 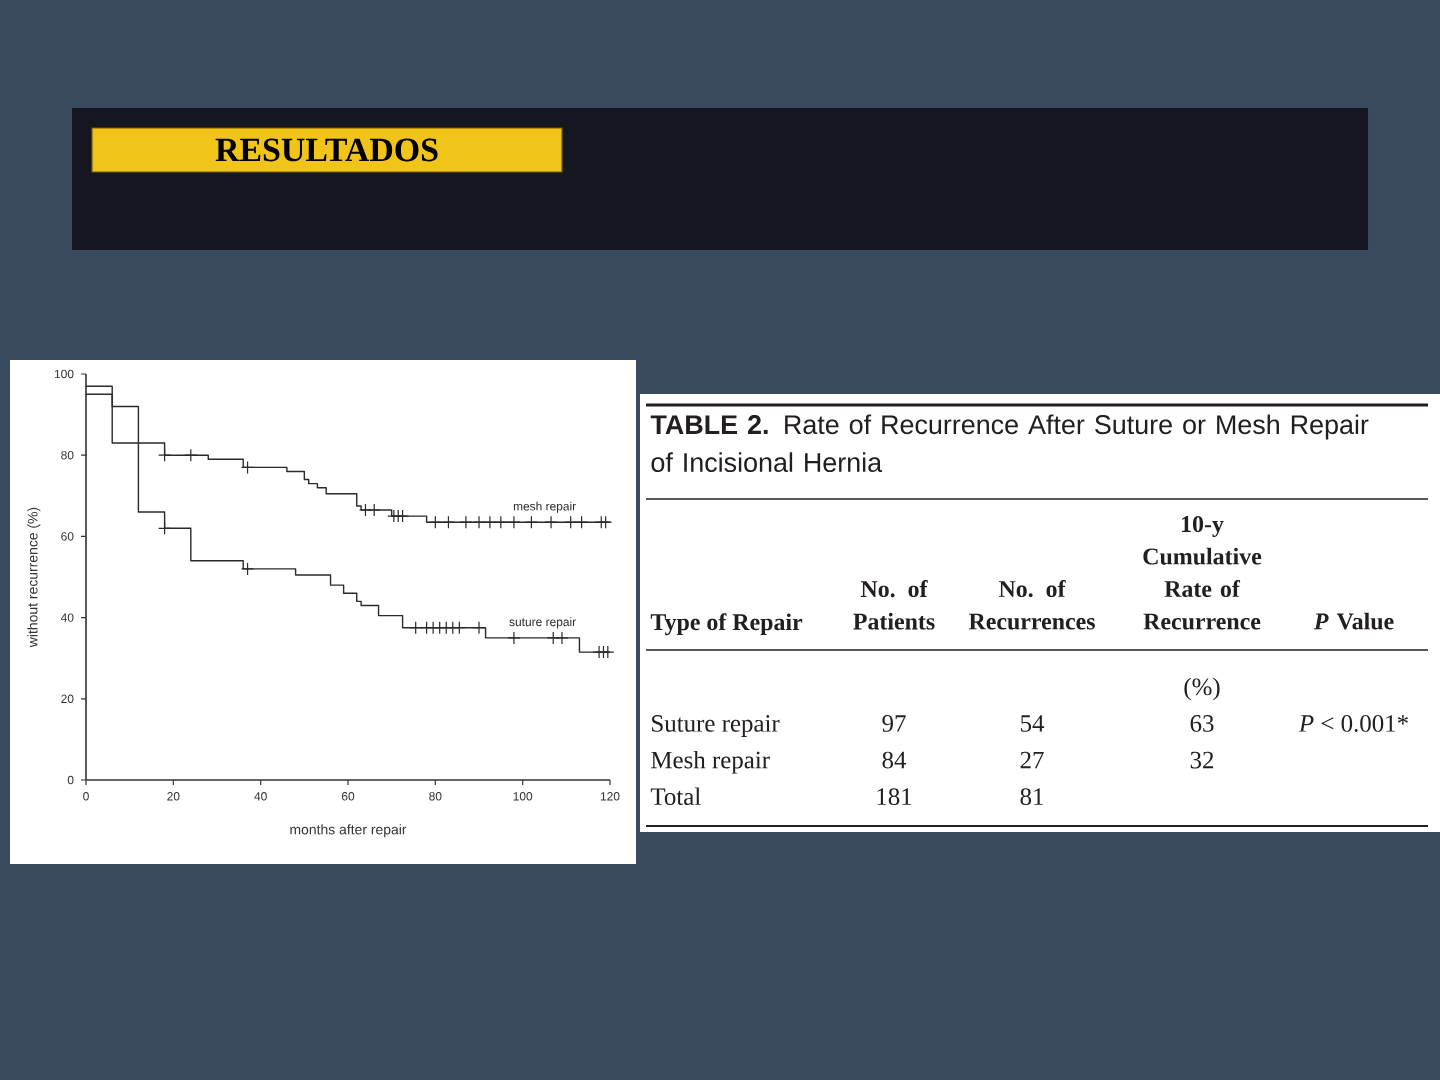 What do you see at coordinates (1033, 723) in the screenshot?
I see `text: 54` at bounding box center [1033, 723].